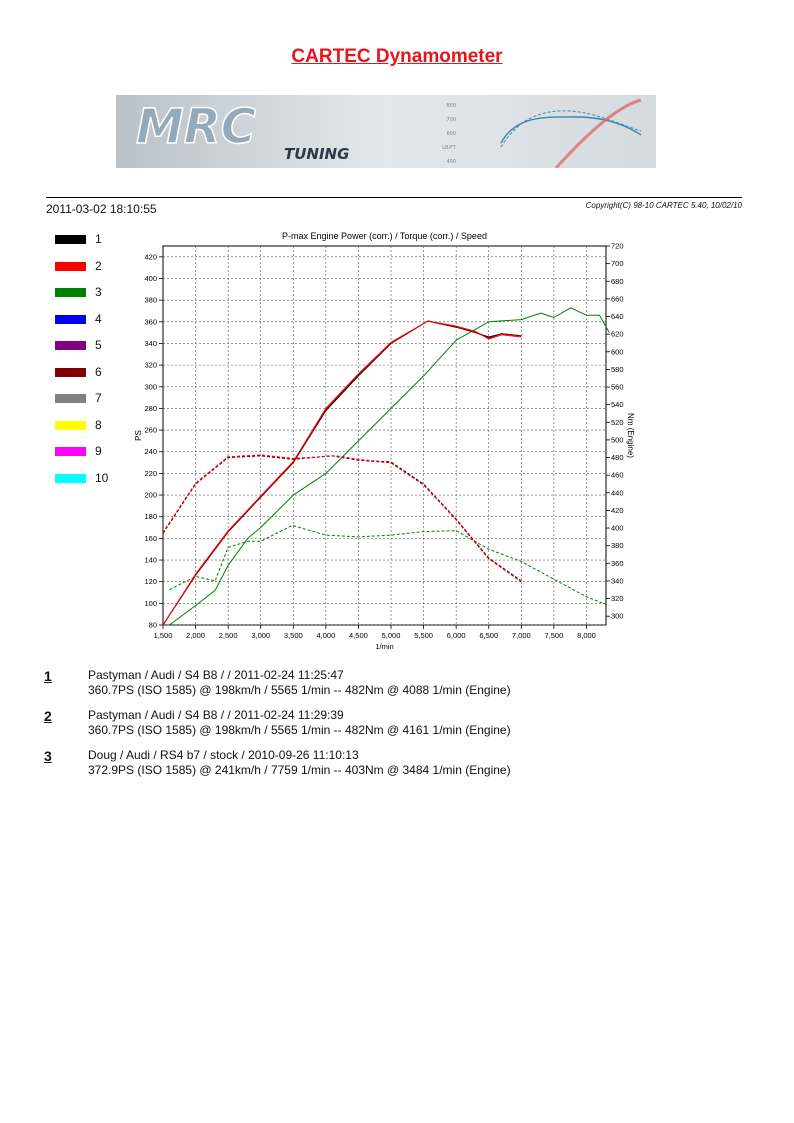  Describe the element at coordinates (449, 148) in the screenshot. I see `banner-scale-label: LB/FT` at that location.